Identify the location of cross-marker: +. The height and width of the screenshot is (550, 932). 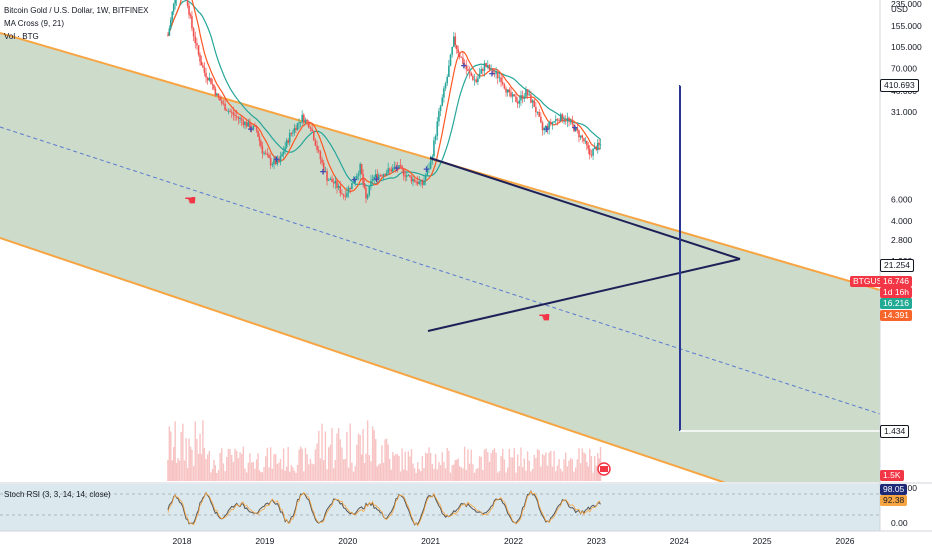
(546, 130).